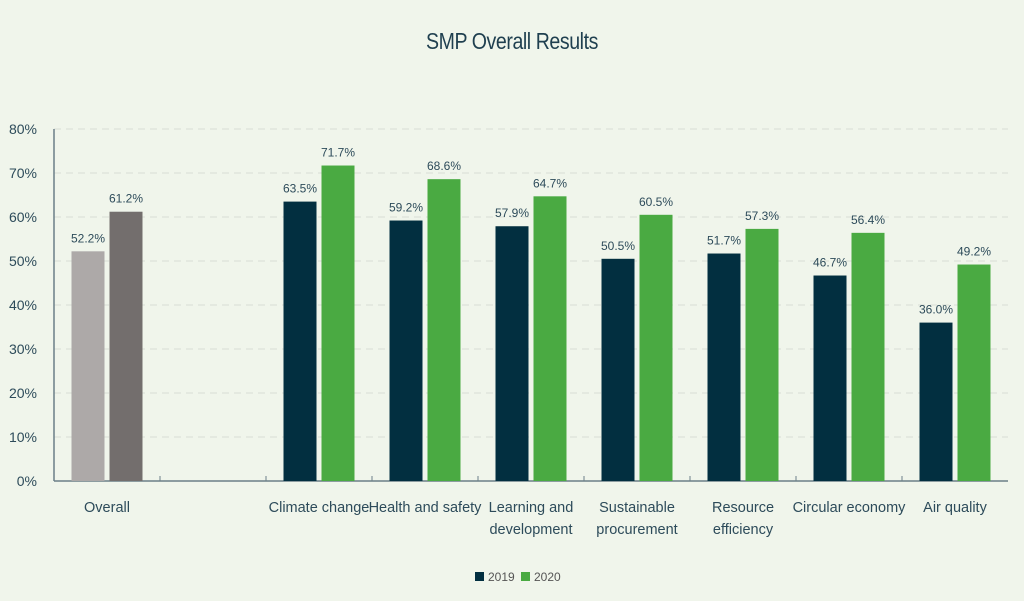 Image resolution: width=1024 pixels, height=601 pixels. Describe the element at coordinates (300, 189) in the screenshot. I see `data-label: 63.5%` at that location.